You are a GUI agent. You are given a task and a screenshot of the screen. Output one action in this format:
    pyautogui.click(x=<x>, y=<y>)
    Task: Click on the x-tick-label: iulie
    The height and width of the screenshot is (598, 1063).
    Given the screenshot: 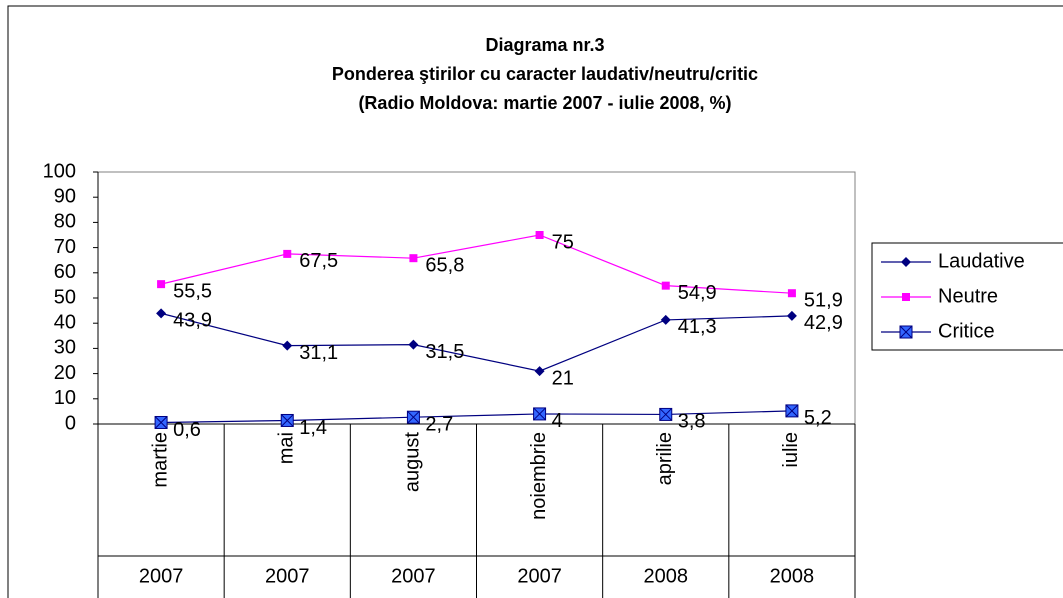 What is the action you would take?
    pyautogui.click(x=791, y=450)
    